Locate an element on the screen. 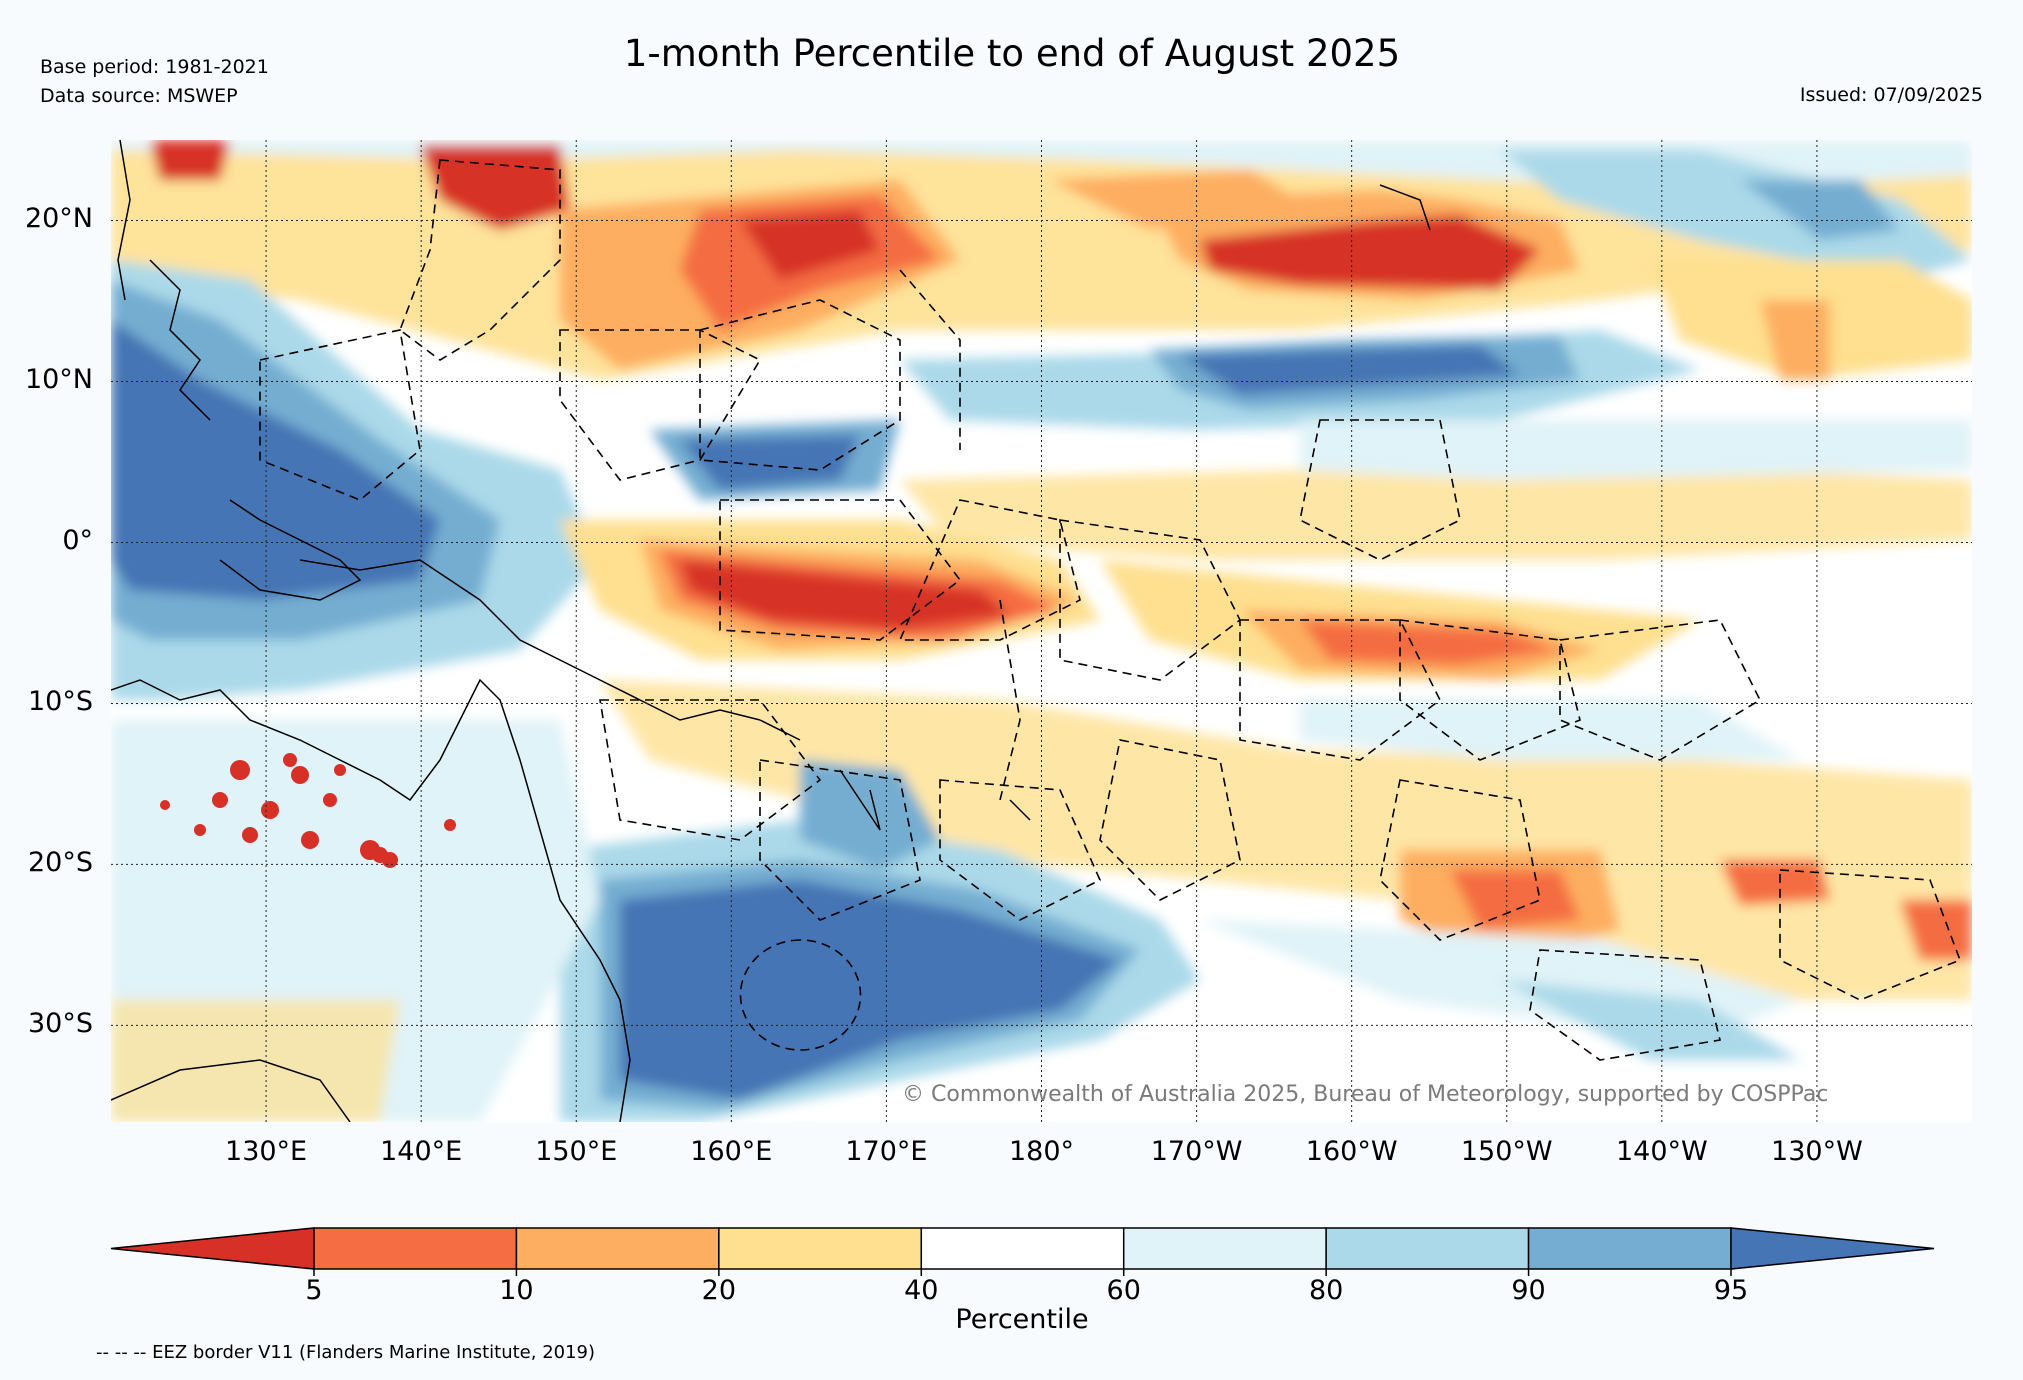  longitude-label: 140°E is located at coordinates (421, 1151).